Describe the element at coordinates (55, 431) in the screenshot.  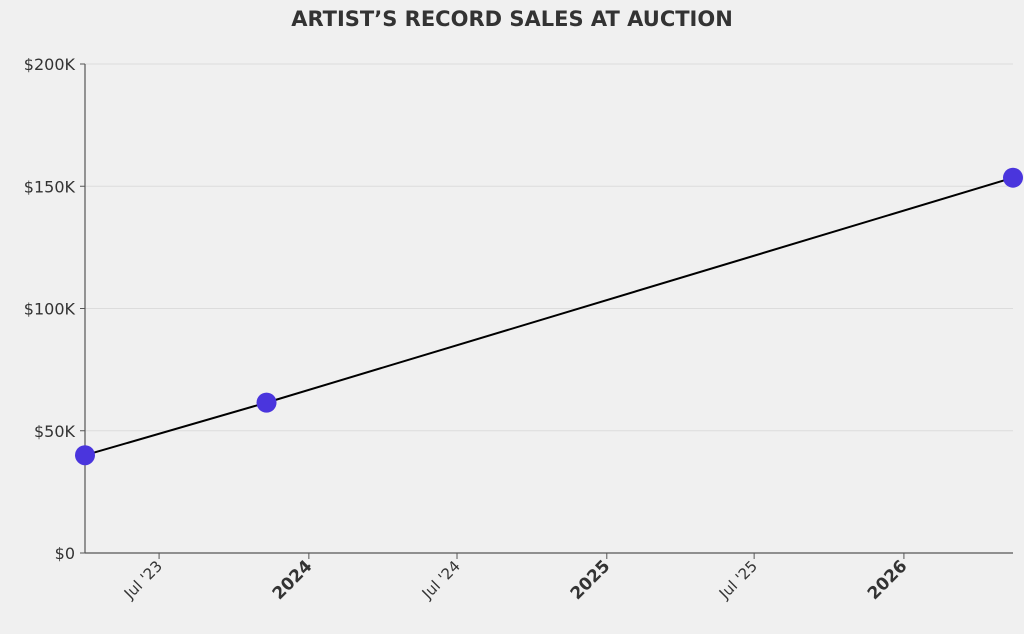
I see `y-tick-label: $50K` at that location.